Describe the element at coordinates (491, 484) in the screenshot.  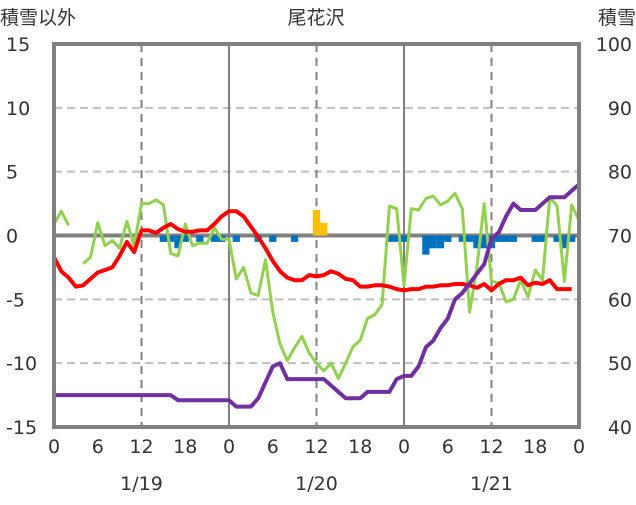
I see `date-label: 1/21` at that location.